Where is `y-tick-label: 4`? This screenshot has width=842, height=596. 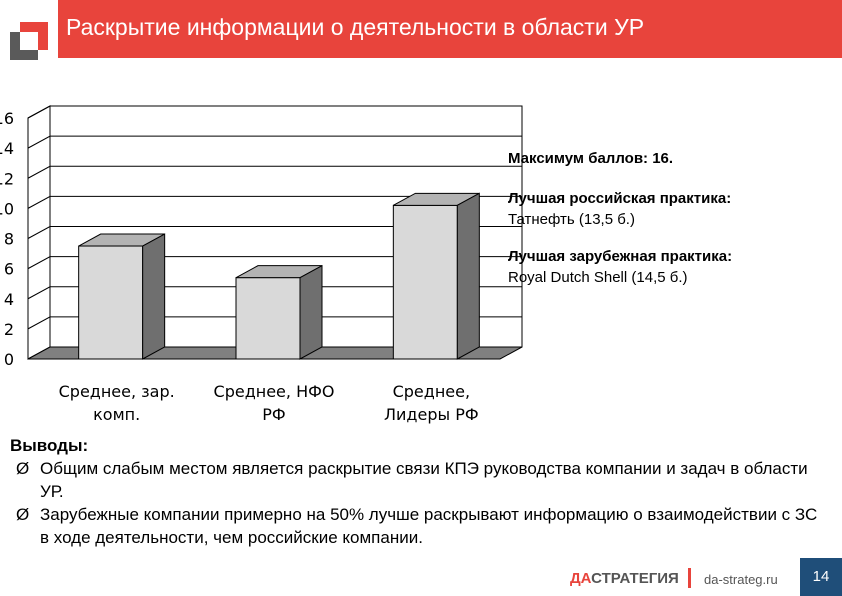 y-tick-label: 4 is located at coordinates (9, 299).